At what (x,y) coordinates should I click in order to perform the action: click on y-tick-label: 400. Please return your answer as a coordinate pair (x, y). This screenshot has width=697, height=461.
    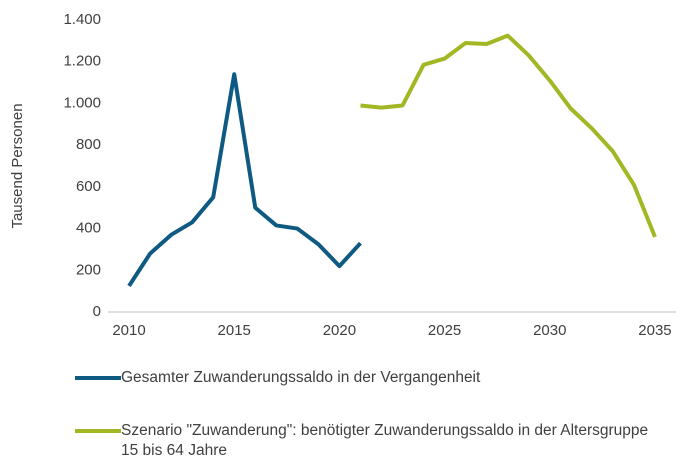
    Looking at the image, I should click on (88, 228).